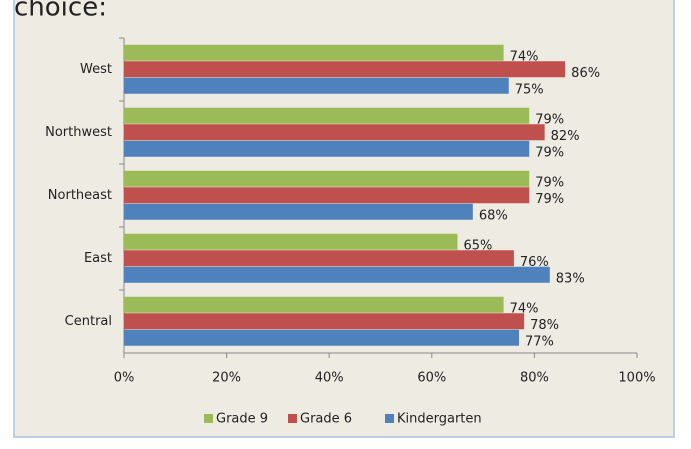  What do you see at coordinates (439, 419) in the screenshot?
I see `legend-label: Kindergarten` at bounding box center [439, 419].